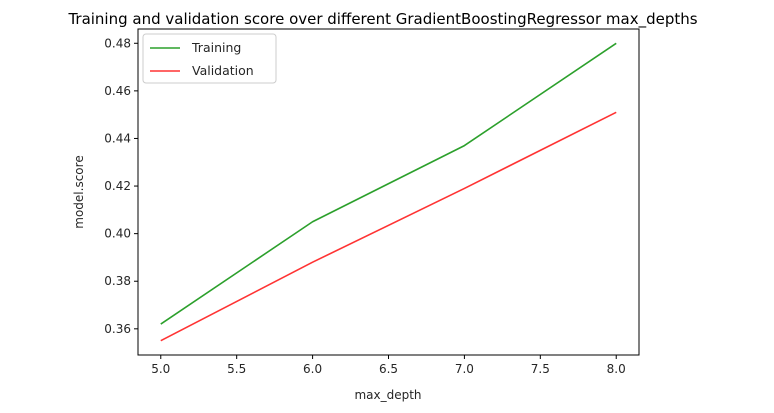 The width and height of the screenshot is (774, 413). Describe the element at coordinates (312, 369) in the screenshot. I see `x-tick-label: 6.0` at that location.